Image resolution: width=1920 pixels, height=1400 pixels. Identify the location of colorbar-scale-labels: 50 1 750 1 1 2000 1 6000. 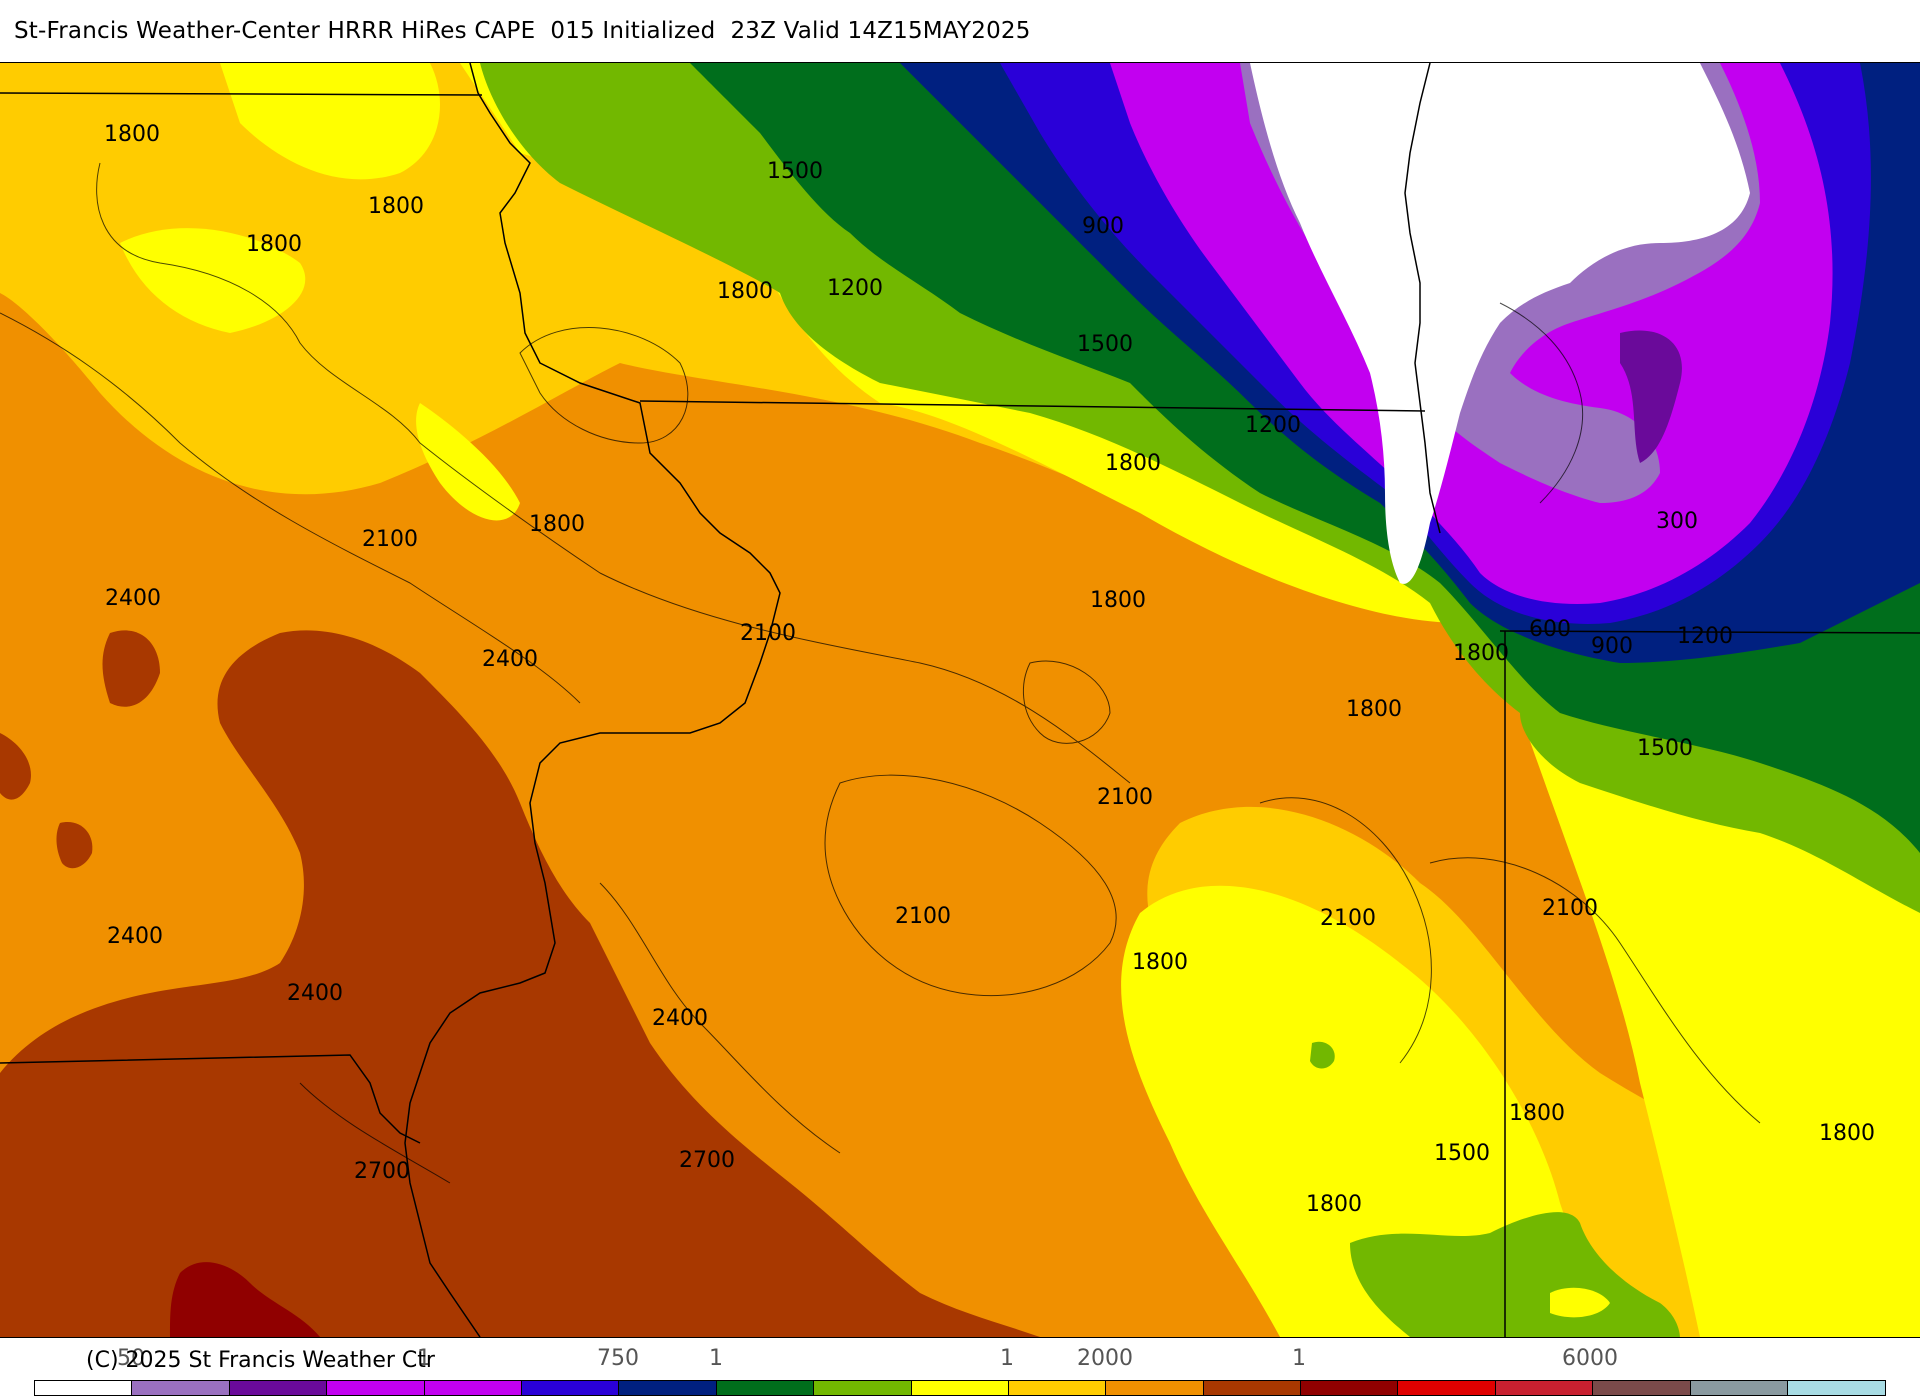
(960, 1359).